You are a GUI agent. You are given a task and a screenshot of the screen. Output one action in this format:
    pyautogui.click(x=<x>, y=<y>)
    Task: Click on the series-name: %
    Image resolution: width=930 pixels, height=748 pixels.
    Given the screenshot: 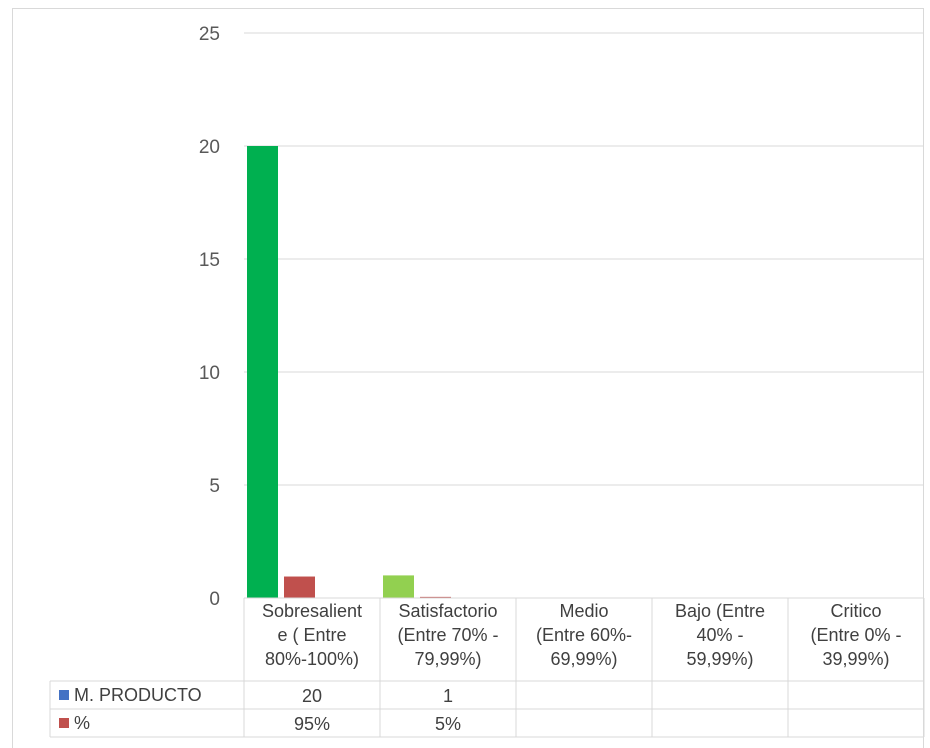 What is the action you would take?
    pyautogui.click(x=82, y=723)
    